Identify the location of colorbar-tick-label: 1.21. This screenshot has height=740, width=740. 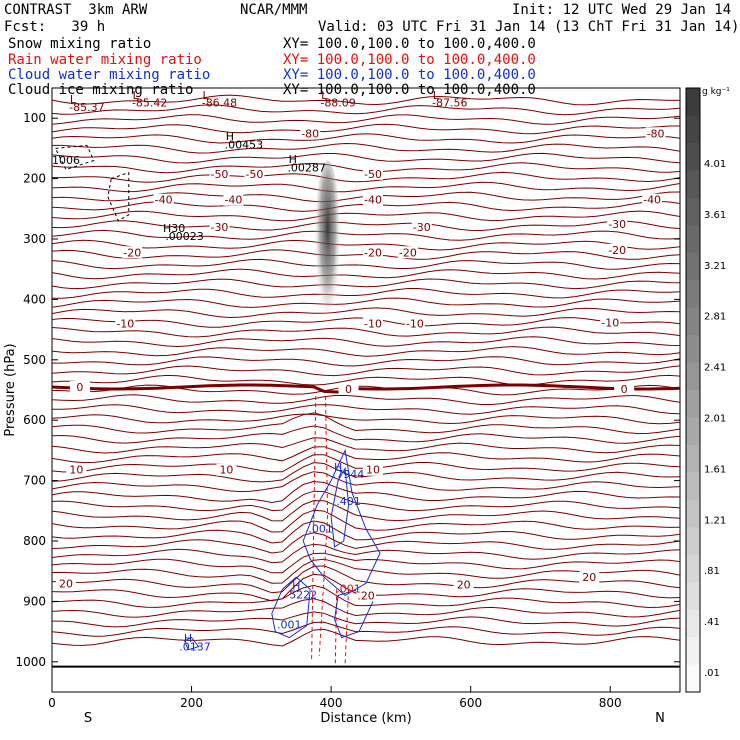
(715, 520).